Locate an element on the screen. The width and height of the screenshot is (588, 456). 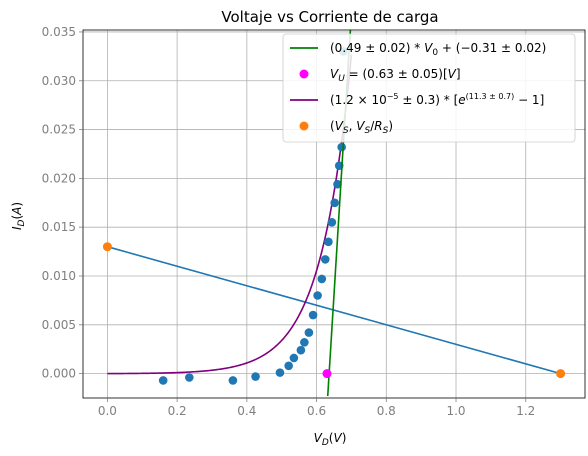
y-tick-label: 0.005 is located at coordinates (59, 325).